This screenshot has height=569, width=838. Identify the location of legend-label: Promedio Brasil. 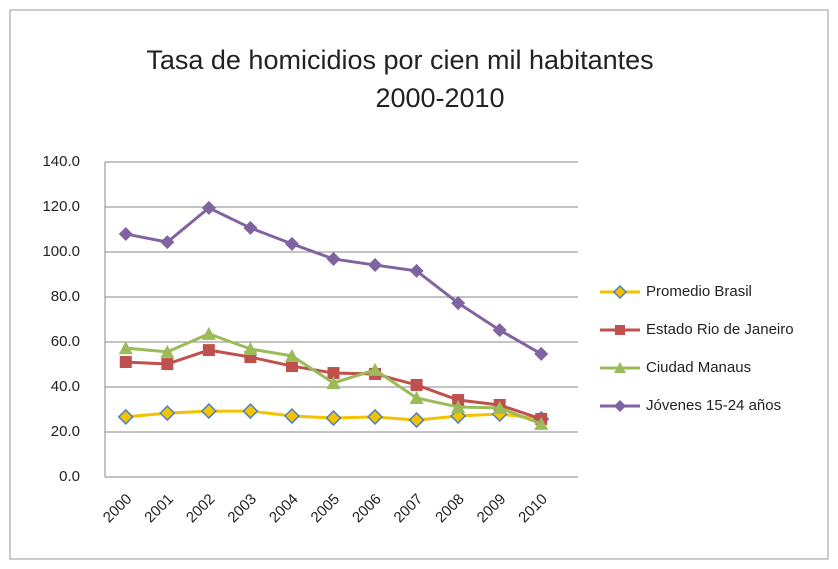
(699, 291).